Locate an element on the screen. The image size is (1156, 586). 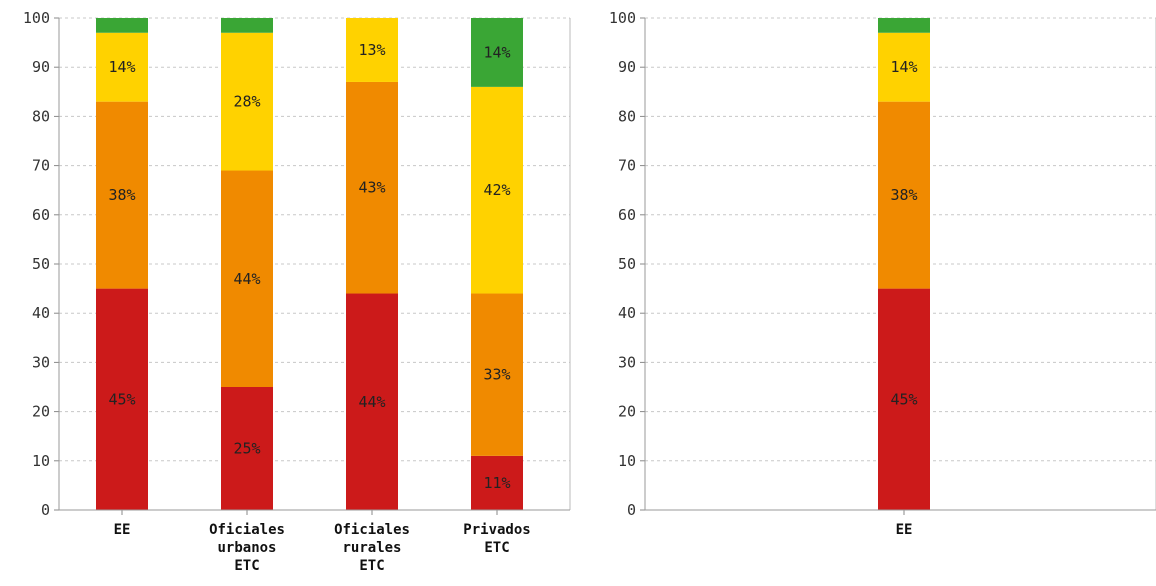
data-label: 11% is located at coordinates (496, 483).